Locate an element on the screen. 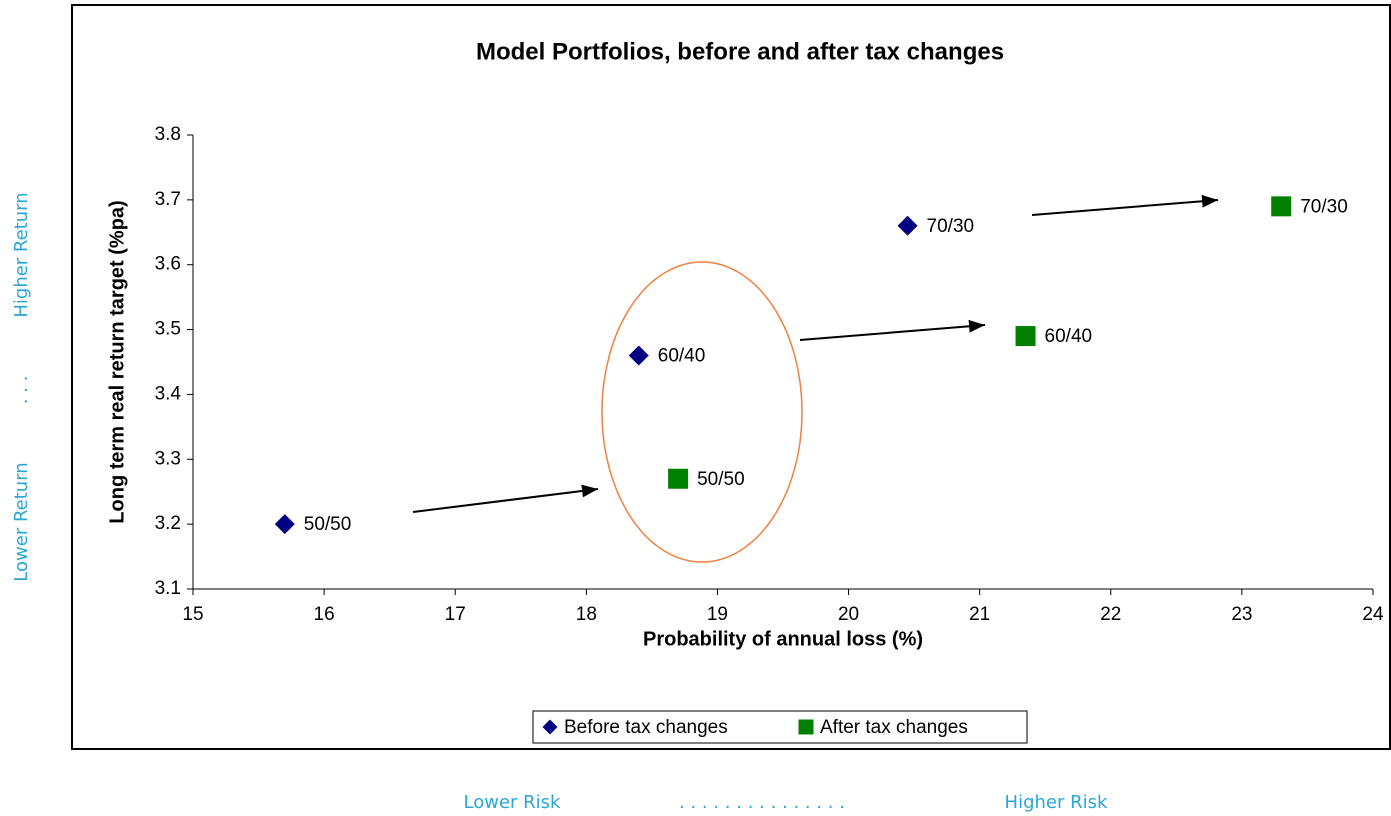 The width and height of the screenshot is (1391, 816). axis-note: Higher Return is located at coordinates (21, 254).